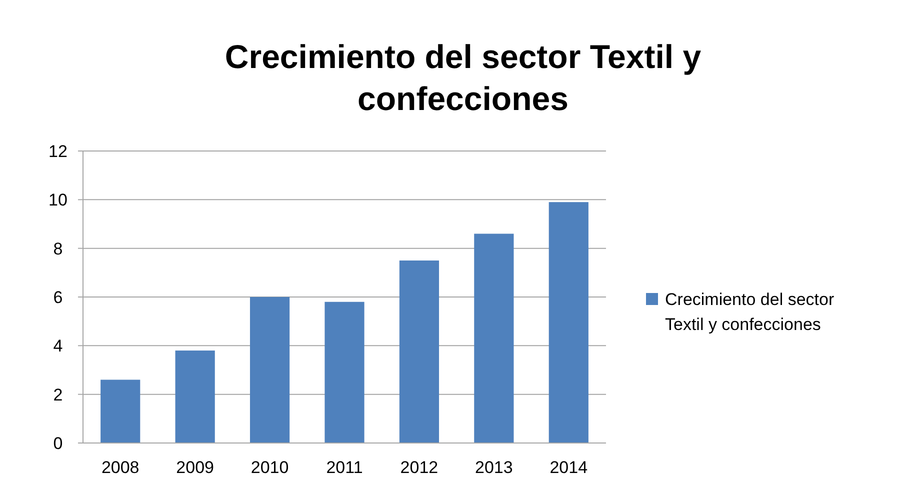 The height and width of the screenshot is (485, 901). What do you see at coordinates (58, 151) in the screenshot?
I see `y-tick-label: 12` at bounding box center [58, 151].